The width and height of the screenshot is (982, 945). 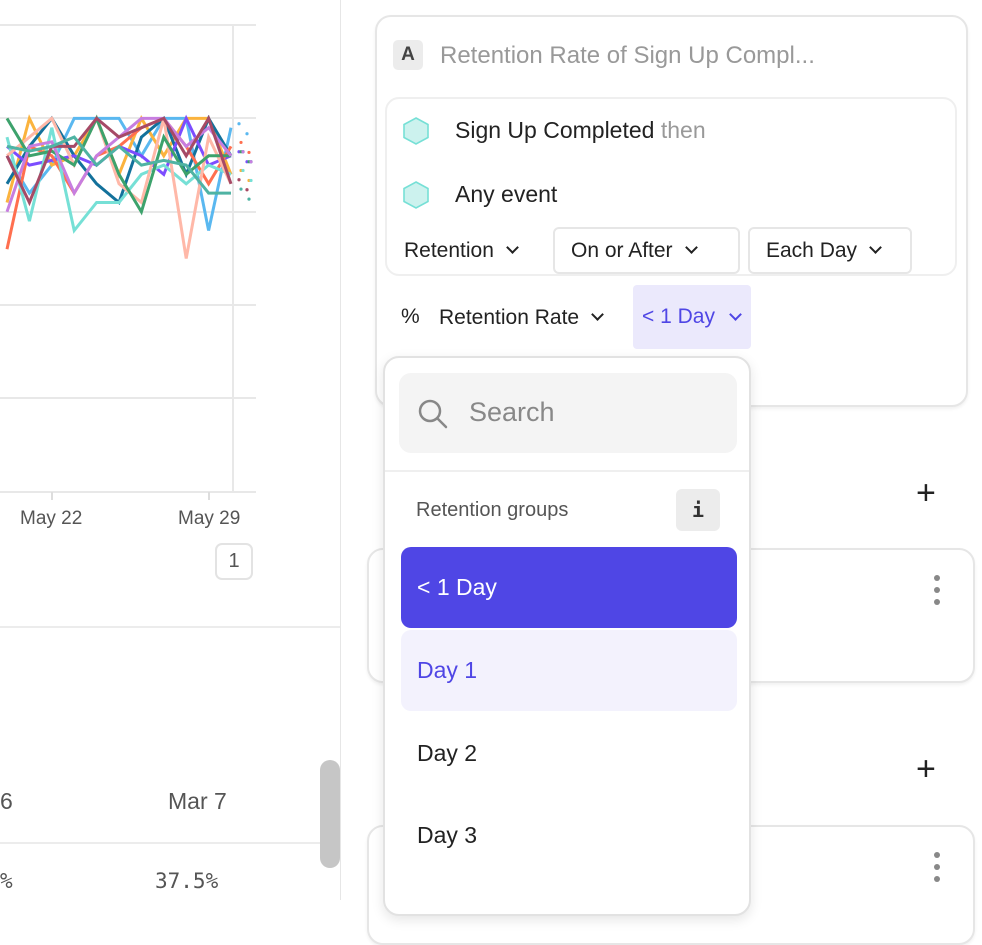 I want to click on metric-badge: A, so click(x=408, y=55).